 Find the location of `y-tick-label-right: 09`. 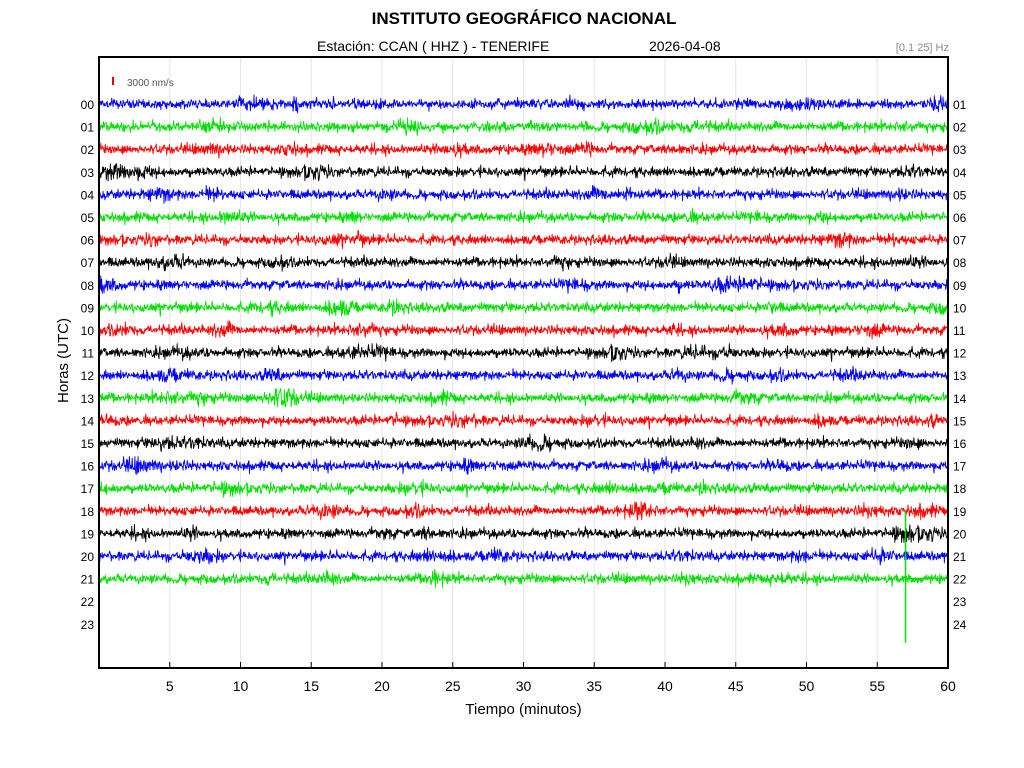

y-tick-label-right: 09 is located at coordinates (960, 286).